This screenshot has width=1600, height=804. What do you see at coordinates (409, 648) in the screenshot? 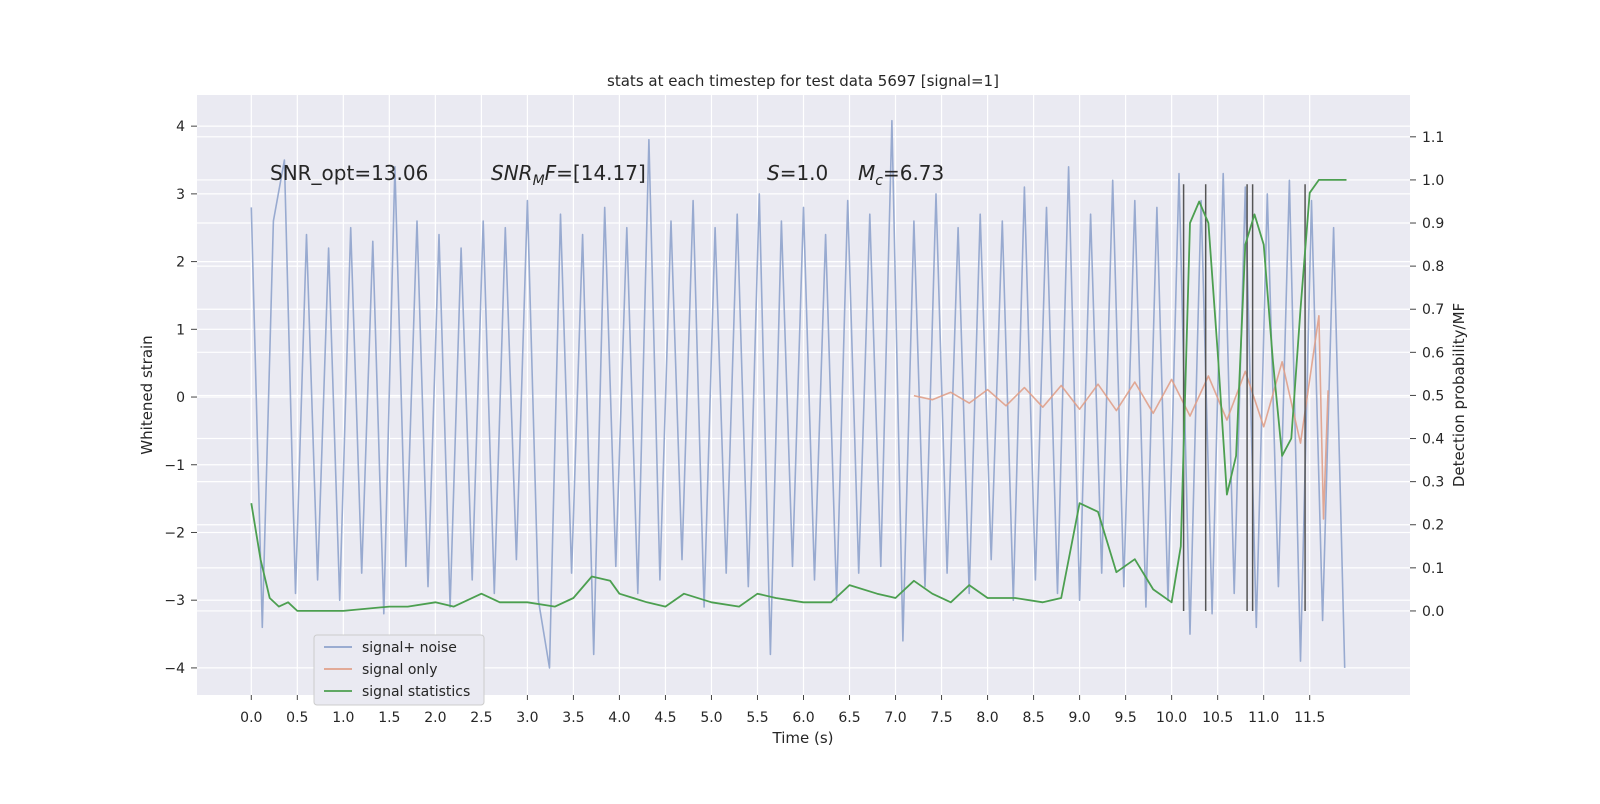
I see `legend-label: signal+ noise` at bounding box center [409, 648].